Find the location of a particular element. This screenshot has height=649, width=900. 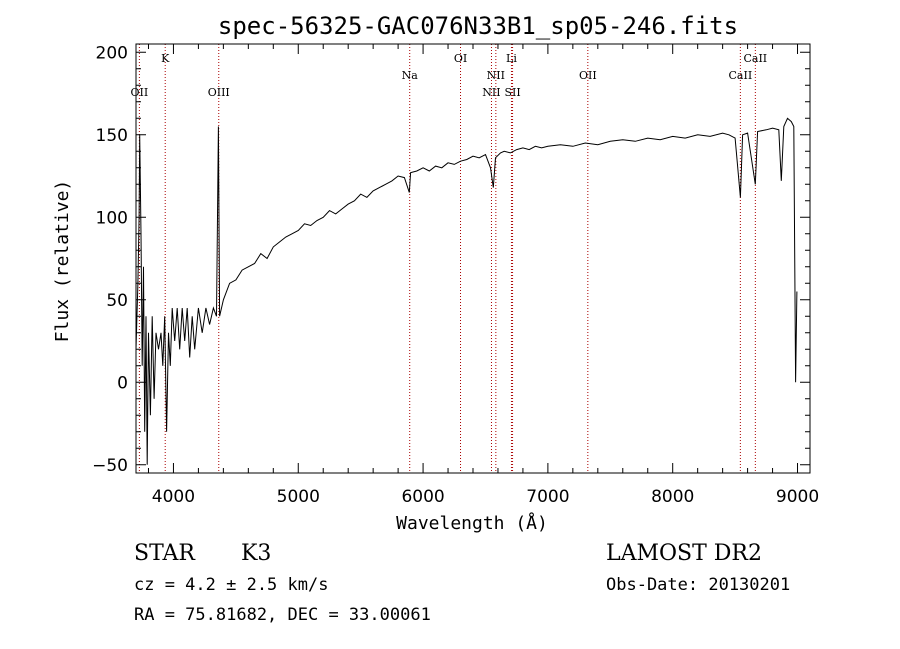

x-tick-label-3: 7000 is located at coordinates (547, 497).